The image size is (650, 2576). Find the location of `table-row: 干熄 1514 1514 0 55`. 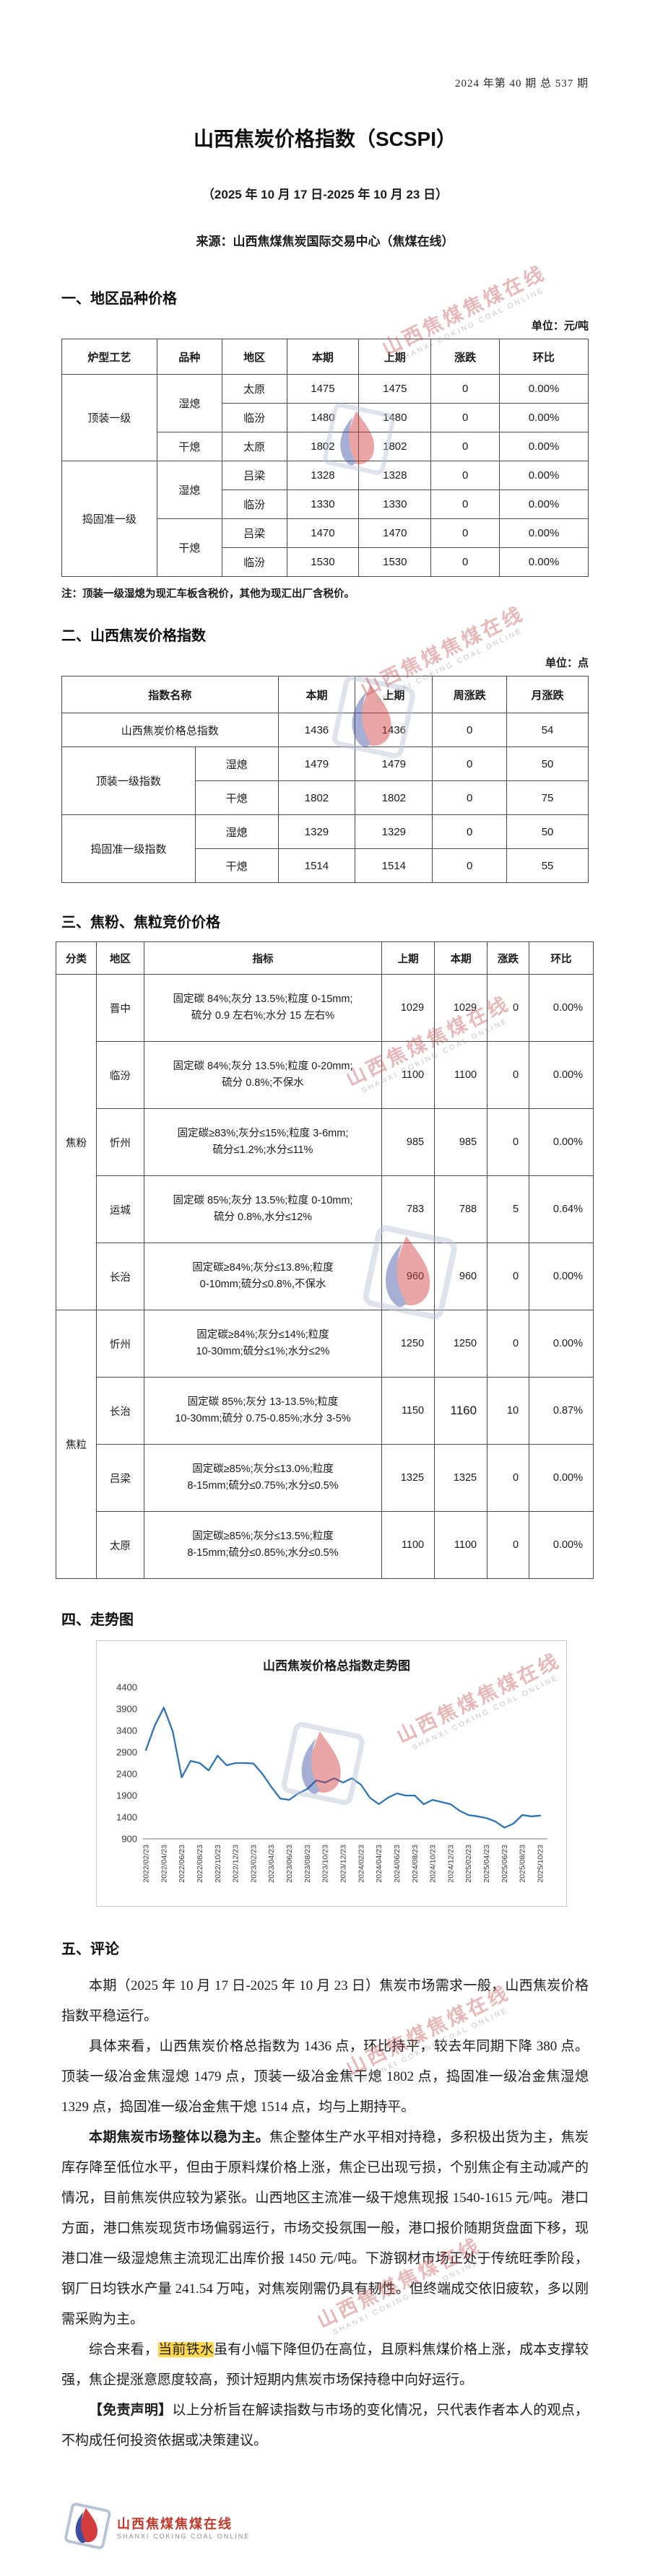

table-row: 干熄 1514 1514 0 55 is located at coordinates (325, 865).